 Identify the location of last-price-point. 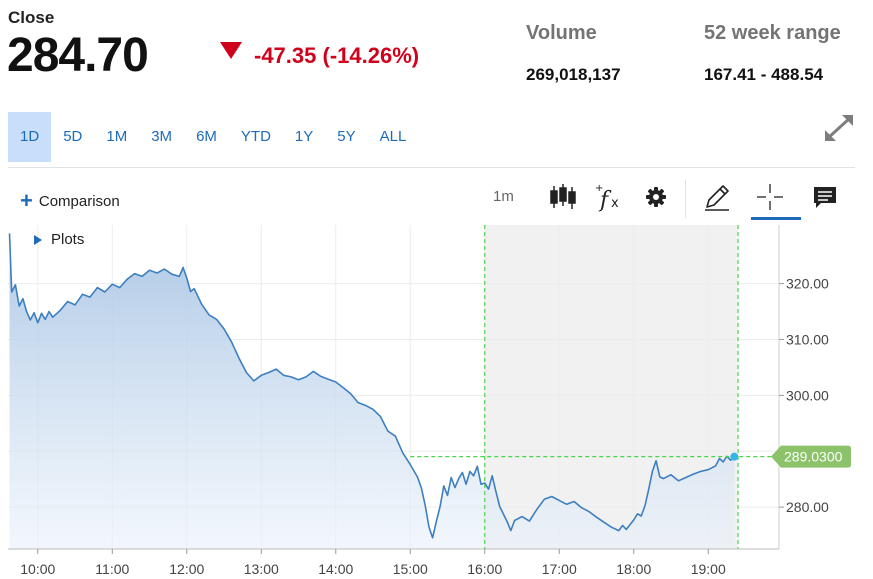
(734, 456).